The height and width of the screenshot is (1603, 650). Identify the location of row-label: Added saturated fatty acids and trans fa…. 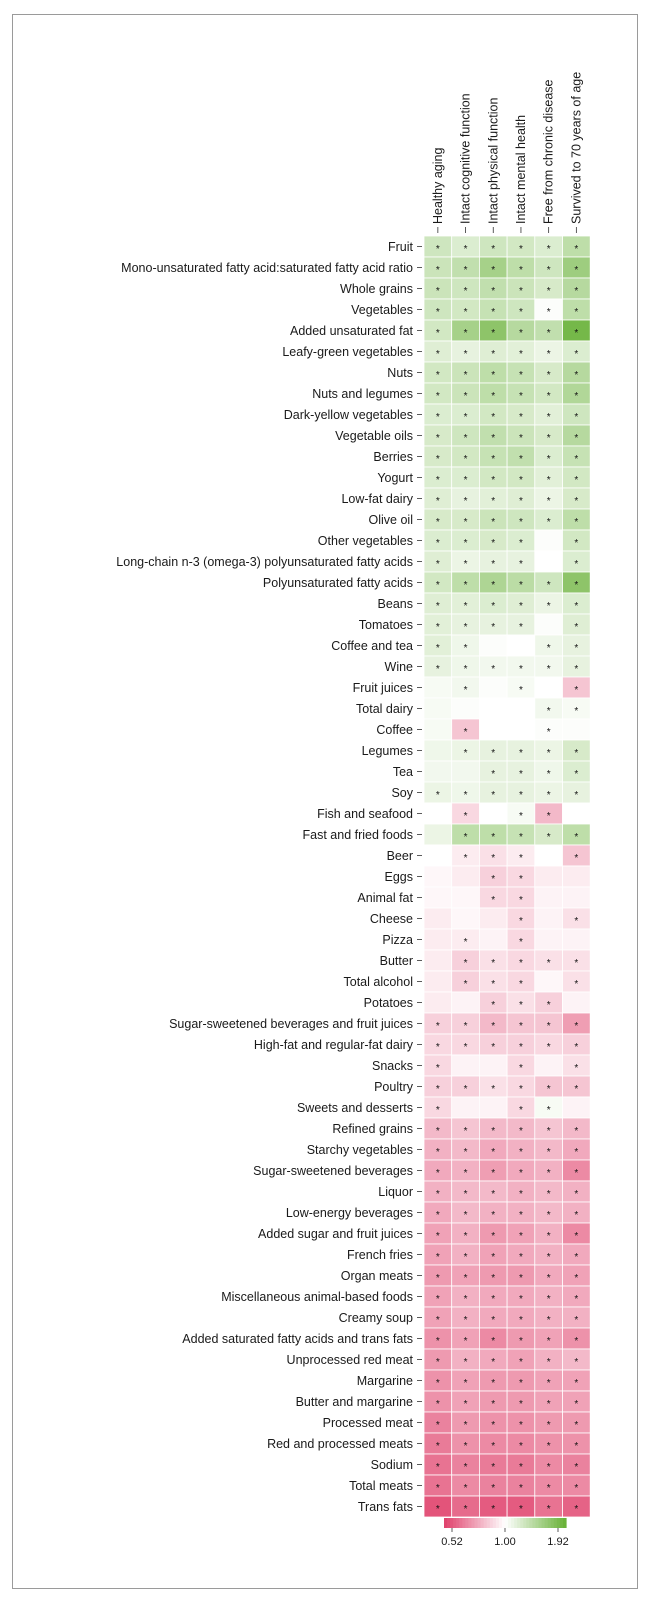
(297, 1339).